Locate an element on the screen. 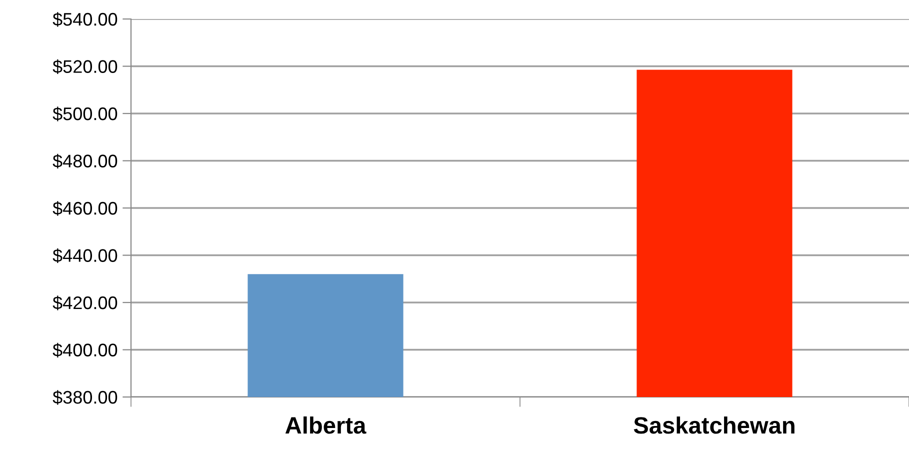  y-tick-label: $400.00 is located at coordinates (85, 350).